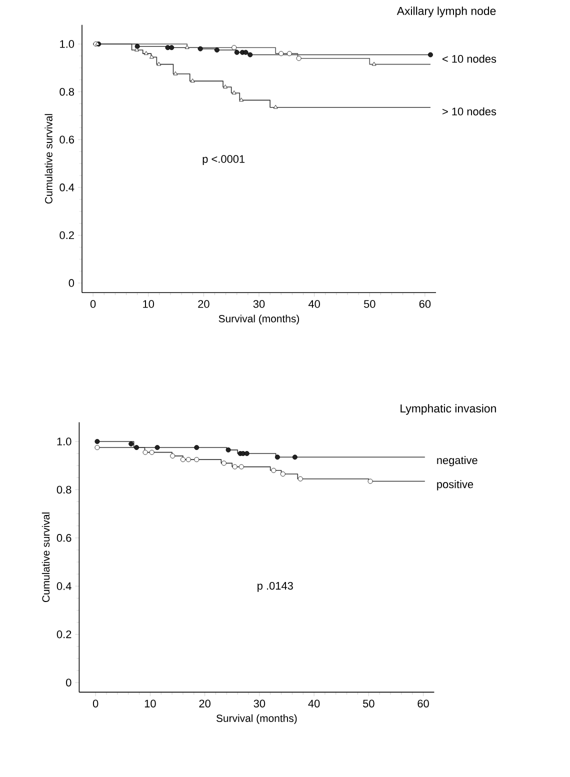 This screenshot has height=777, width=570. I want to click on annotation: p <.0001, so click(223, 160).